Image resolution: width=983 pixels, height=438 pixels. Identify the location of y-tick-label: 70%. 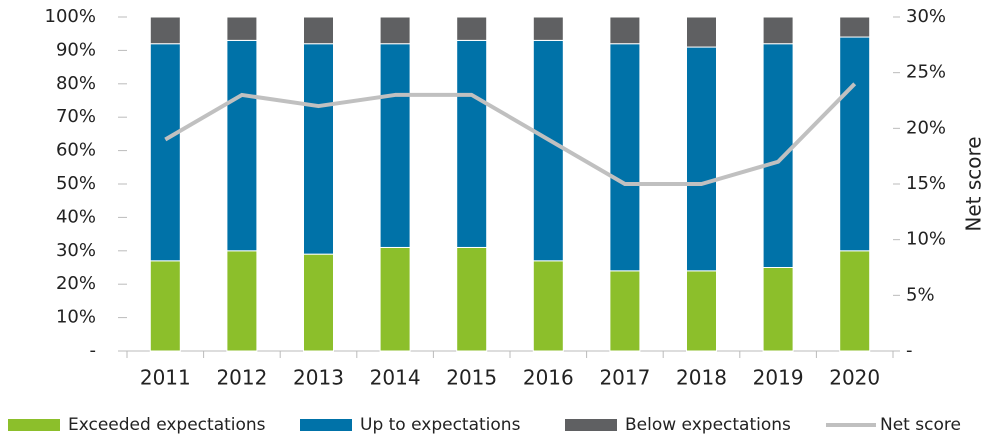
(76, 116).